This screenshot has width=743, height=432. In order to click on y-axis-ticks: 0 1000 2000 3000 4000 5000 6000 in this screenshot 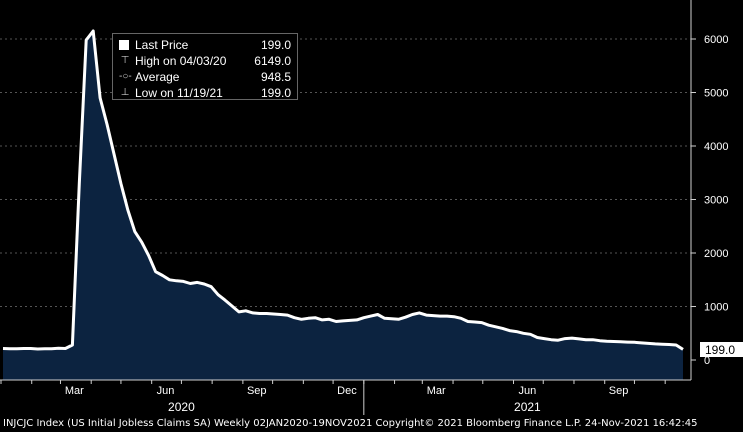, I will do `click(709, 200)`.